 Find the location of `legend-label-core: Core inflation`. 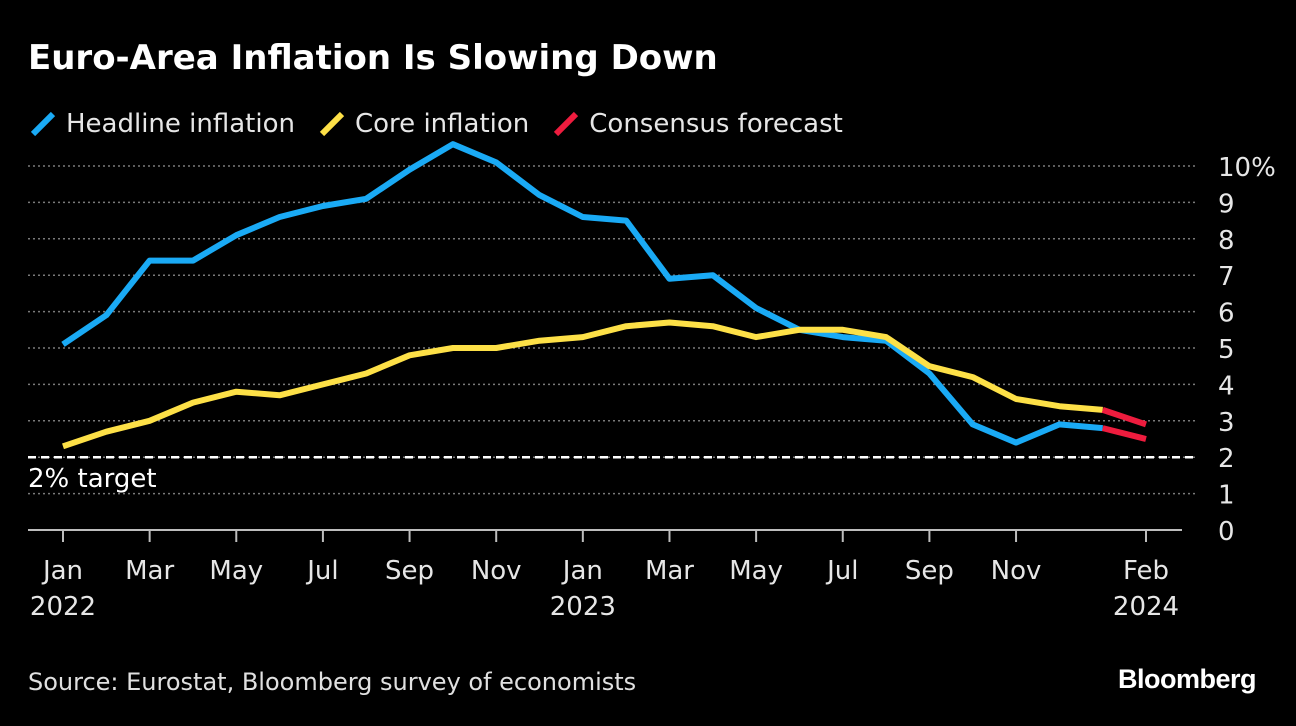

legend-label-core: Core inflation is located at coordinates (442, 124).